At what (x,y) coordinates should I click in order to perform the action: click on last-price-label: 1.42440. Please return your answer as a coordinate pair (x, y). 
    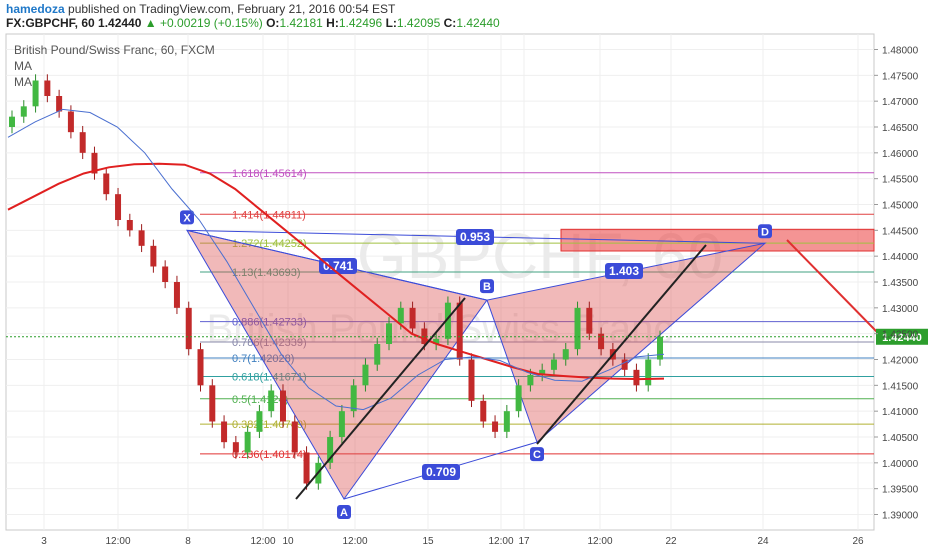
    Looking at the image, I should click on (902, 338).